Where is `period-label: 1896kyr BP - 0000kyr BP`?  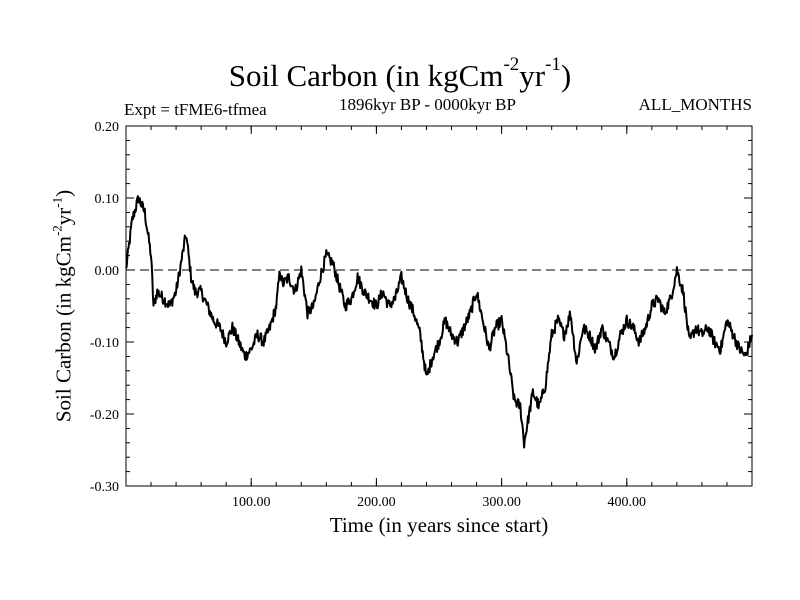 period-label: 1896kyr BP - 0000kyr BP is located at coordinates (427, 104).